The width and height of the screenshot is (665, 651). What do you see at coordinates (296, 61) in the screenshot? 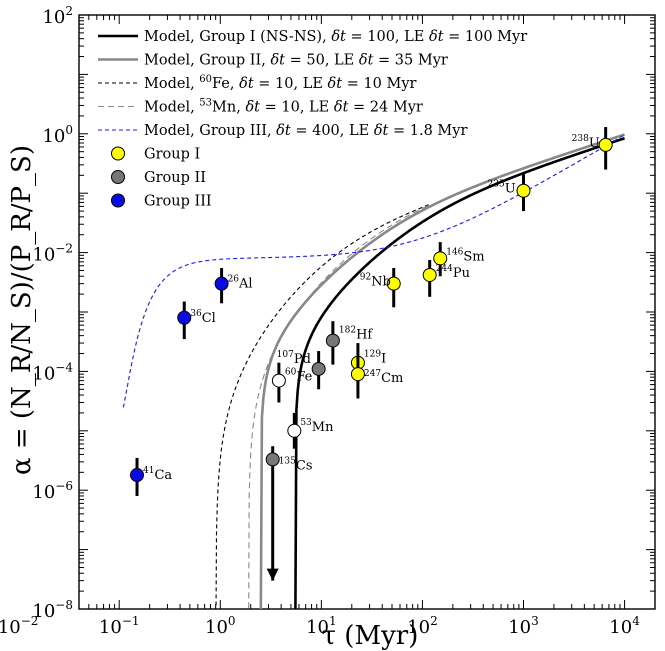
I see `legend-label: Model, Group II, δt = 50, LE δt = 35 Myr` at bounding box center [296, 61].